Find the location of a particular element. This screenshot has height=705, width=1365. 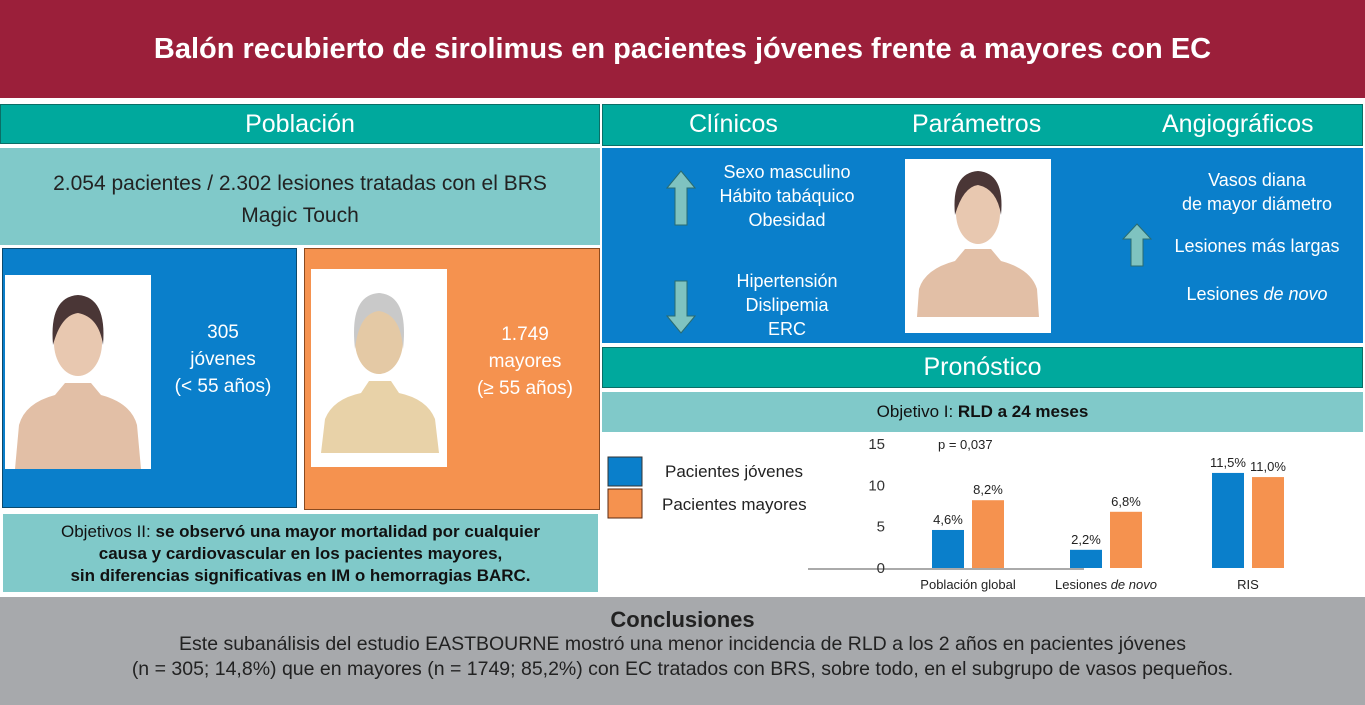

data-label: 11,5% is located at coordinates (1228, 462).